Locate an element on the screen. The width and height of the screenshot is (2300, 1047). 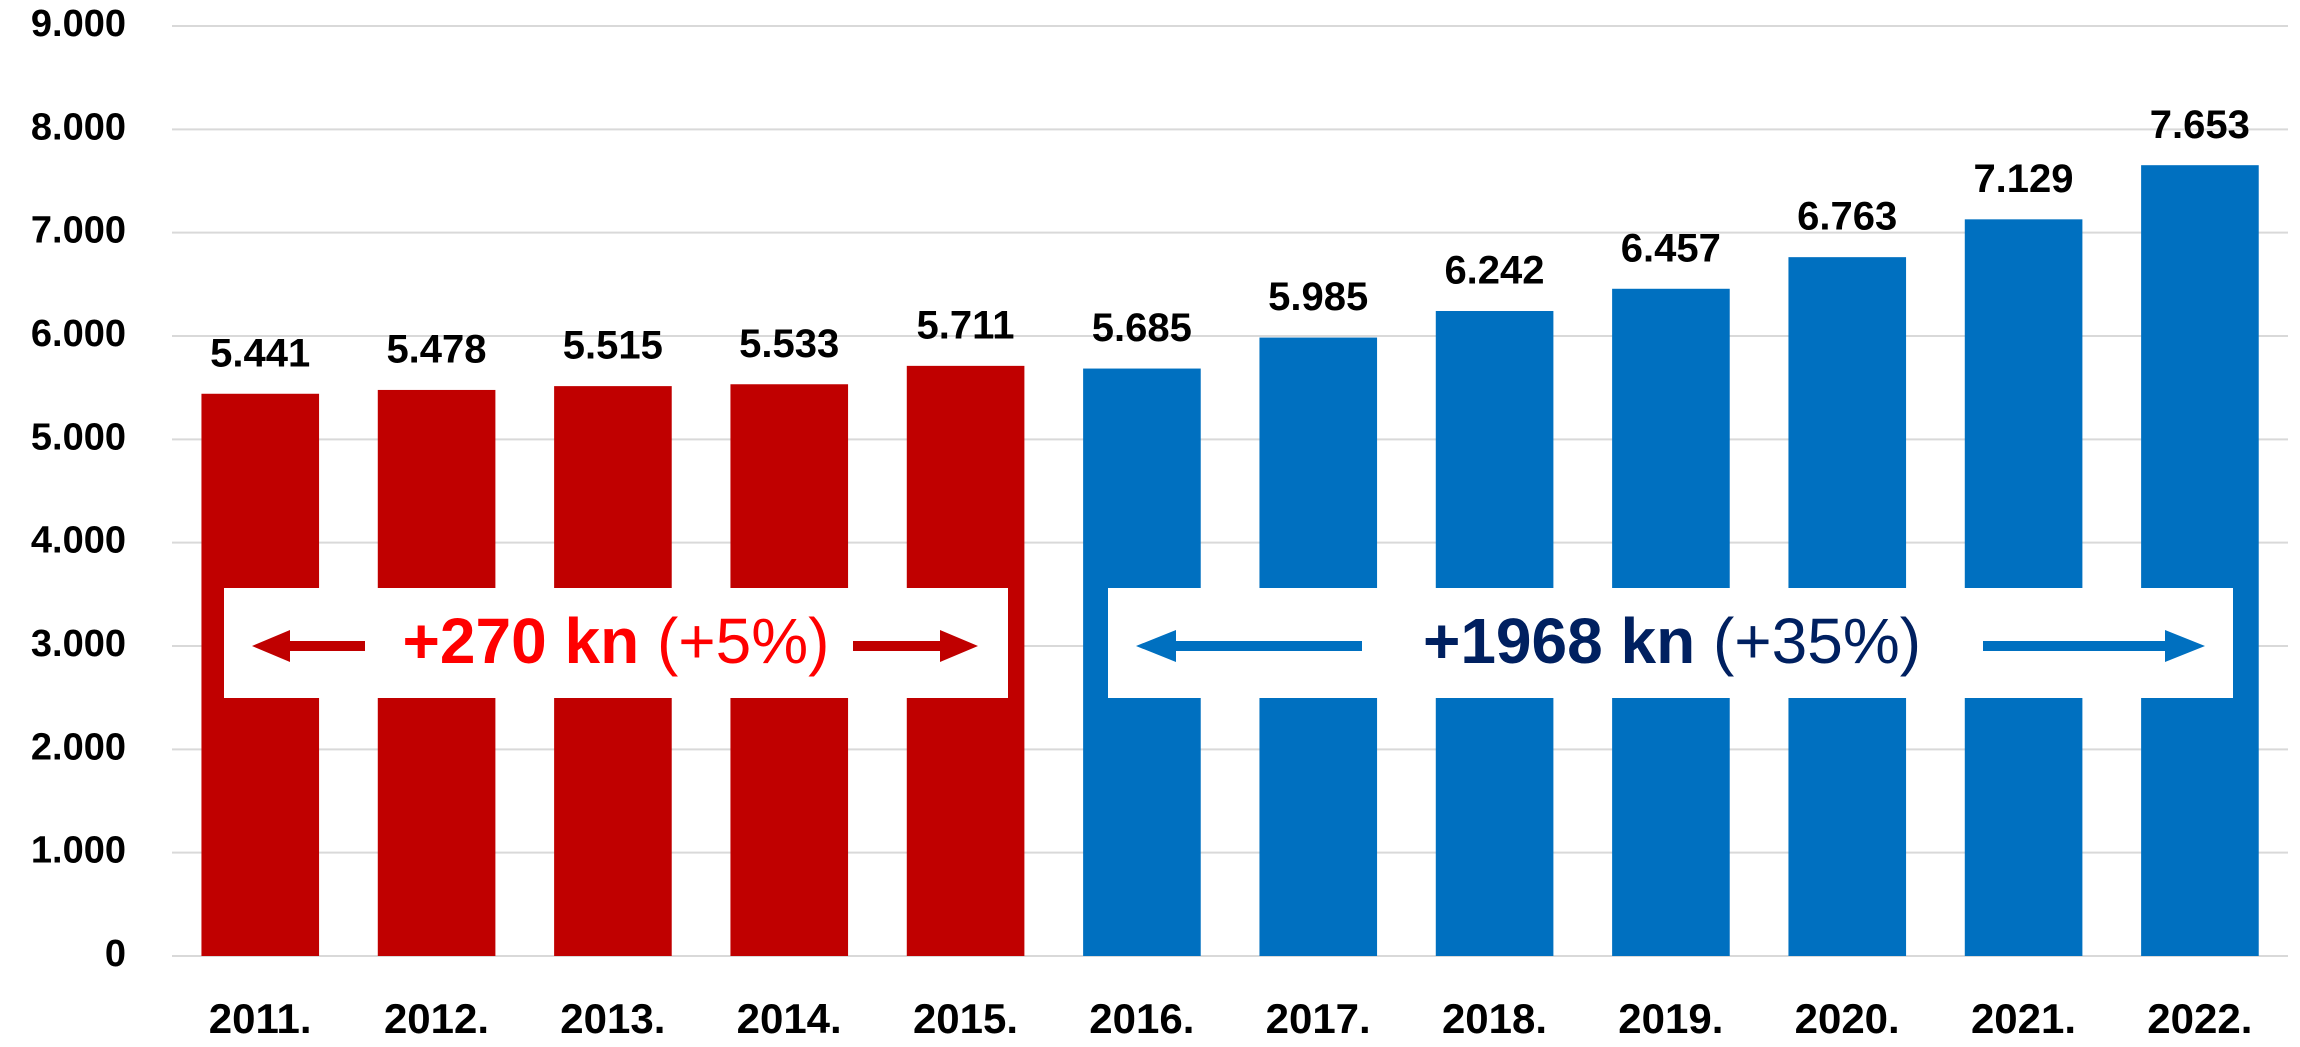
x-tick-label: 2013. is located at coordinates (612, 1018).